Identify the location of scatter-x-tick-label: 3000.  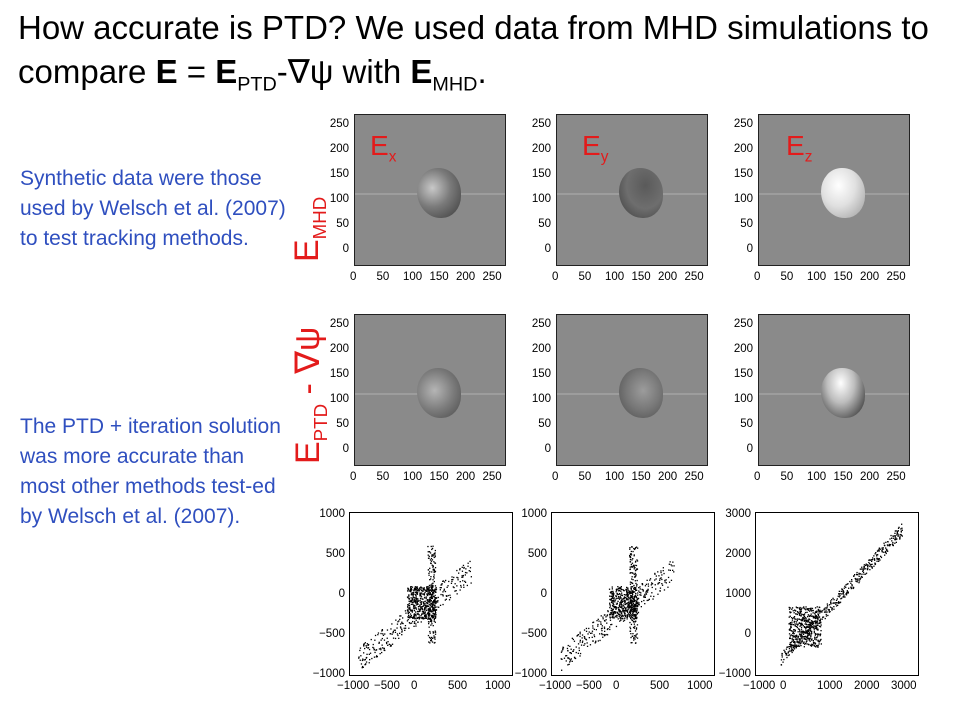
(904, 686).